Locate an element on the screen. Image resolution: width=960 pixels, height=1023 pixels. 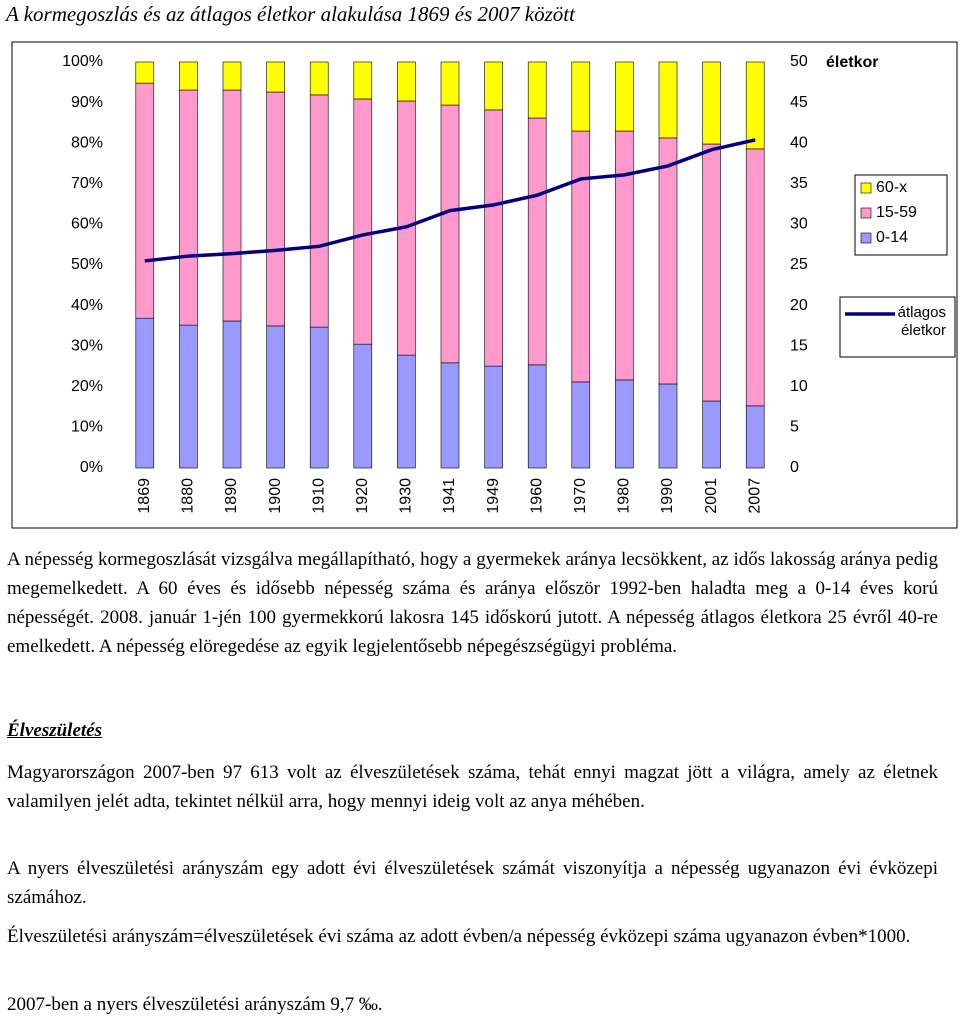
x-tick-label: 1869 is located at coordinates (144, 496).